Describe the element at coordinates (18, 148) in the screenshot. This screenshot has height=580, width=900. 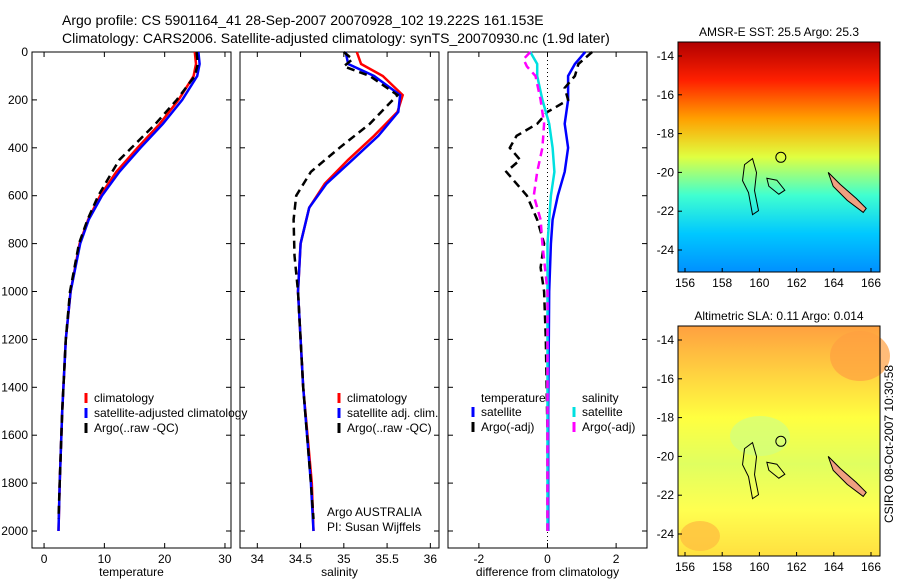
I see `y-tick-label: 400` at that location.